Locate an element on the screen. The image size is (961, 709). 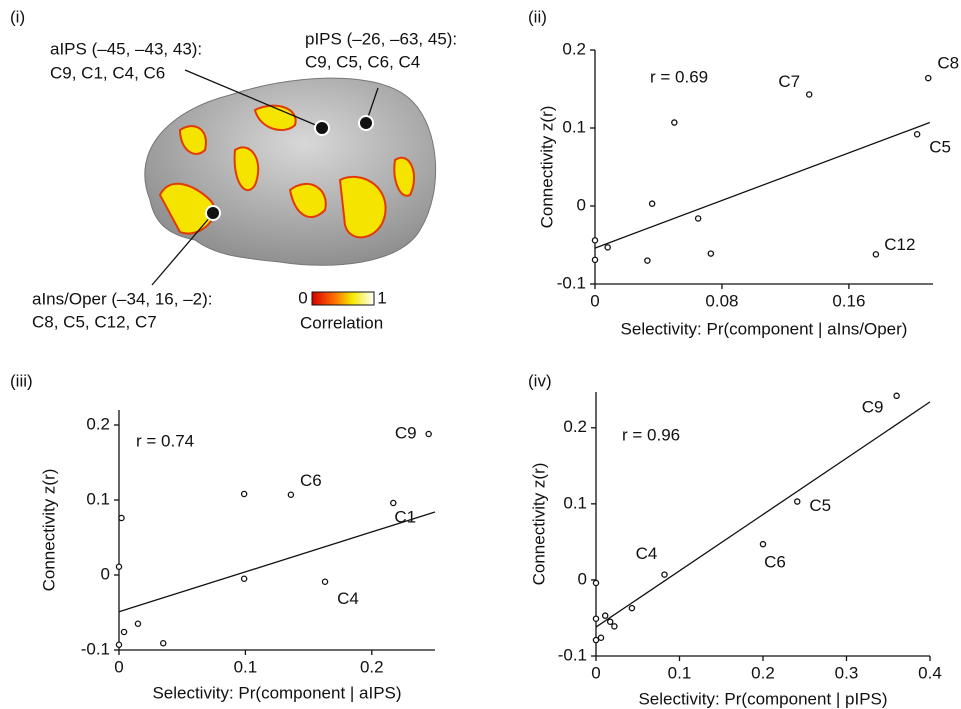
colorbar-tick: 1 is located at coordinates (381, 297).